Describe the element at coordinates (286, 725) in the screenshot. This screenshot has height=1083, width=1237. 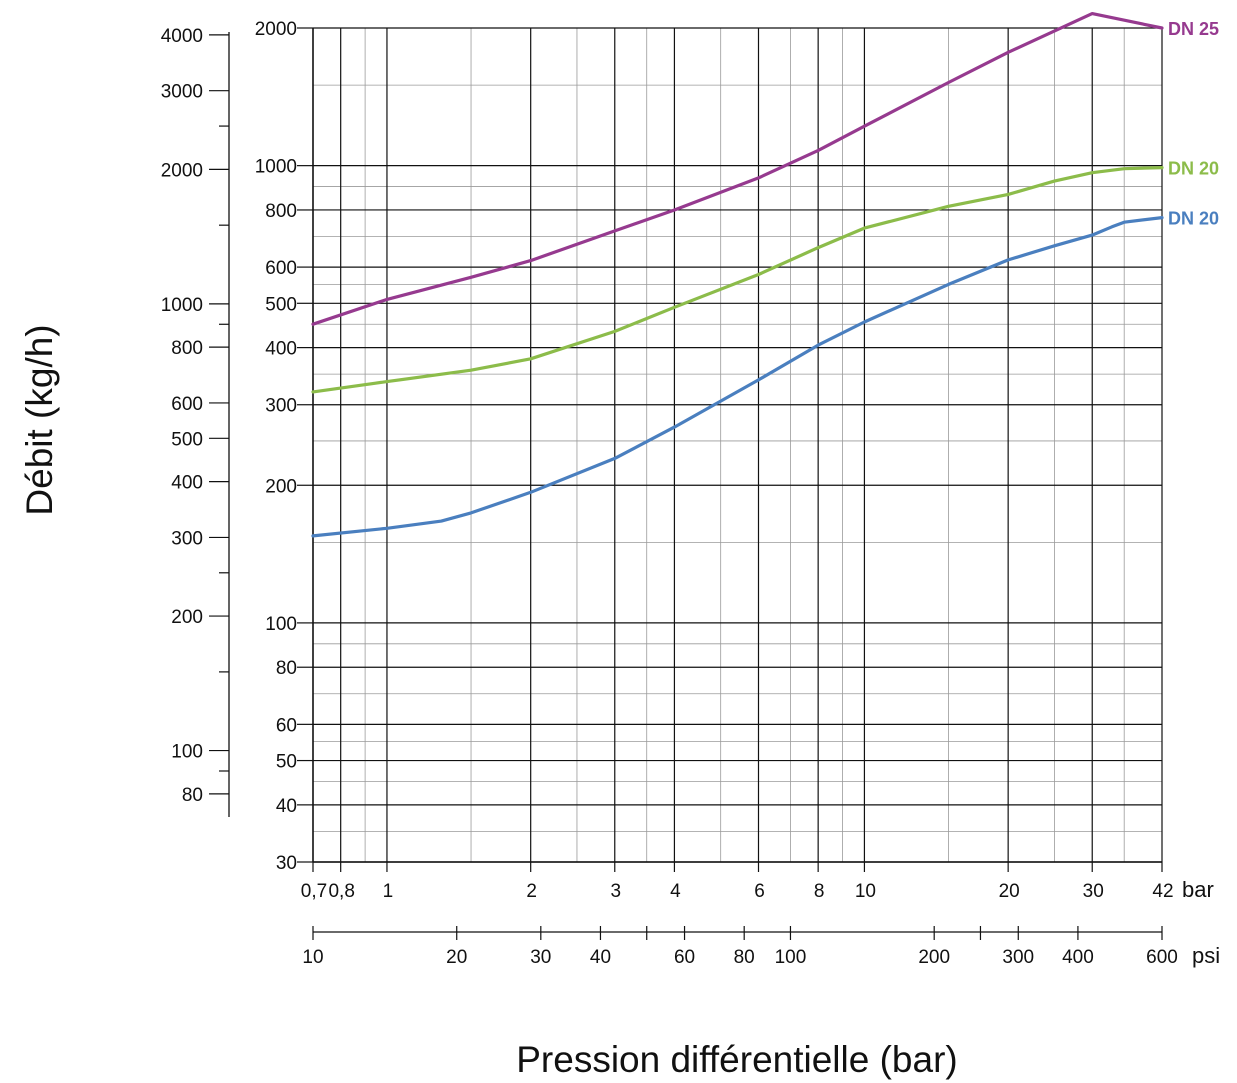
I see `y-tick-label: 60` at that location.